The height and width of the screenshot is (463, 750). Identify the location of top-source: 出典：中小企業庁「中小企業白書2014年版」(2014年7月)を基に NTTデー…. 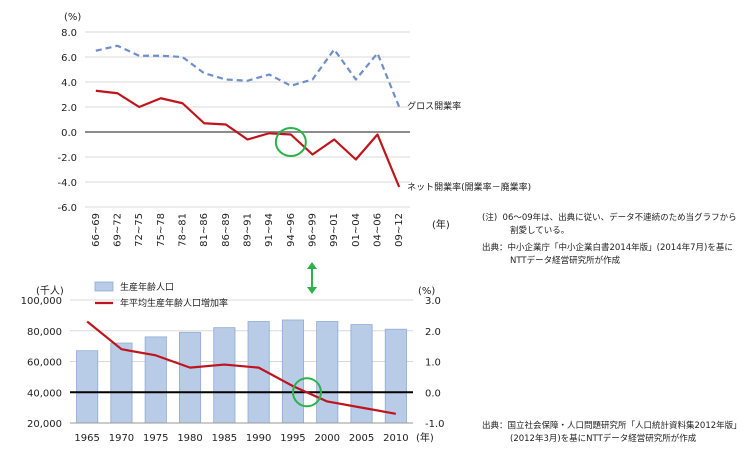
(607, 254).